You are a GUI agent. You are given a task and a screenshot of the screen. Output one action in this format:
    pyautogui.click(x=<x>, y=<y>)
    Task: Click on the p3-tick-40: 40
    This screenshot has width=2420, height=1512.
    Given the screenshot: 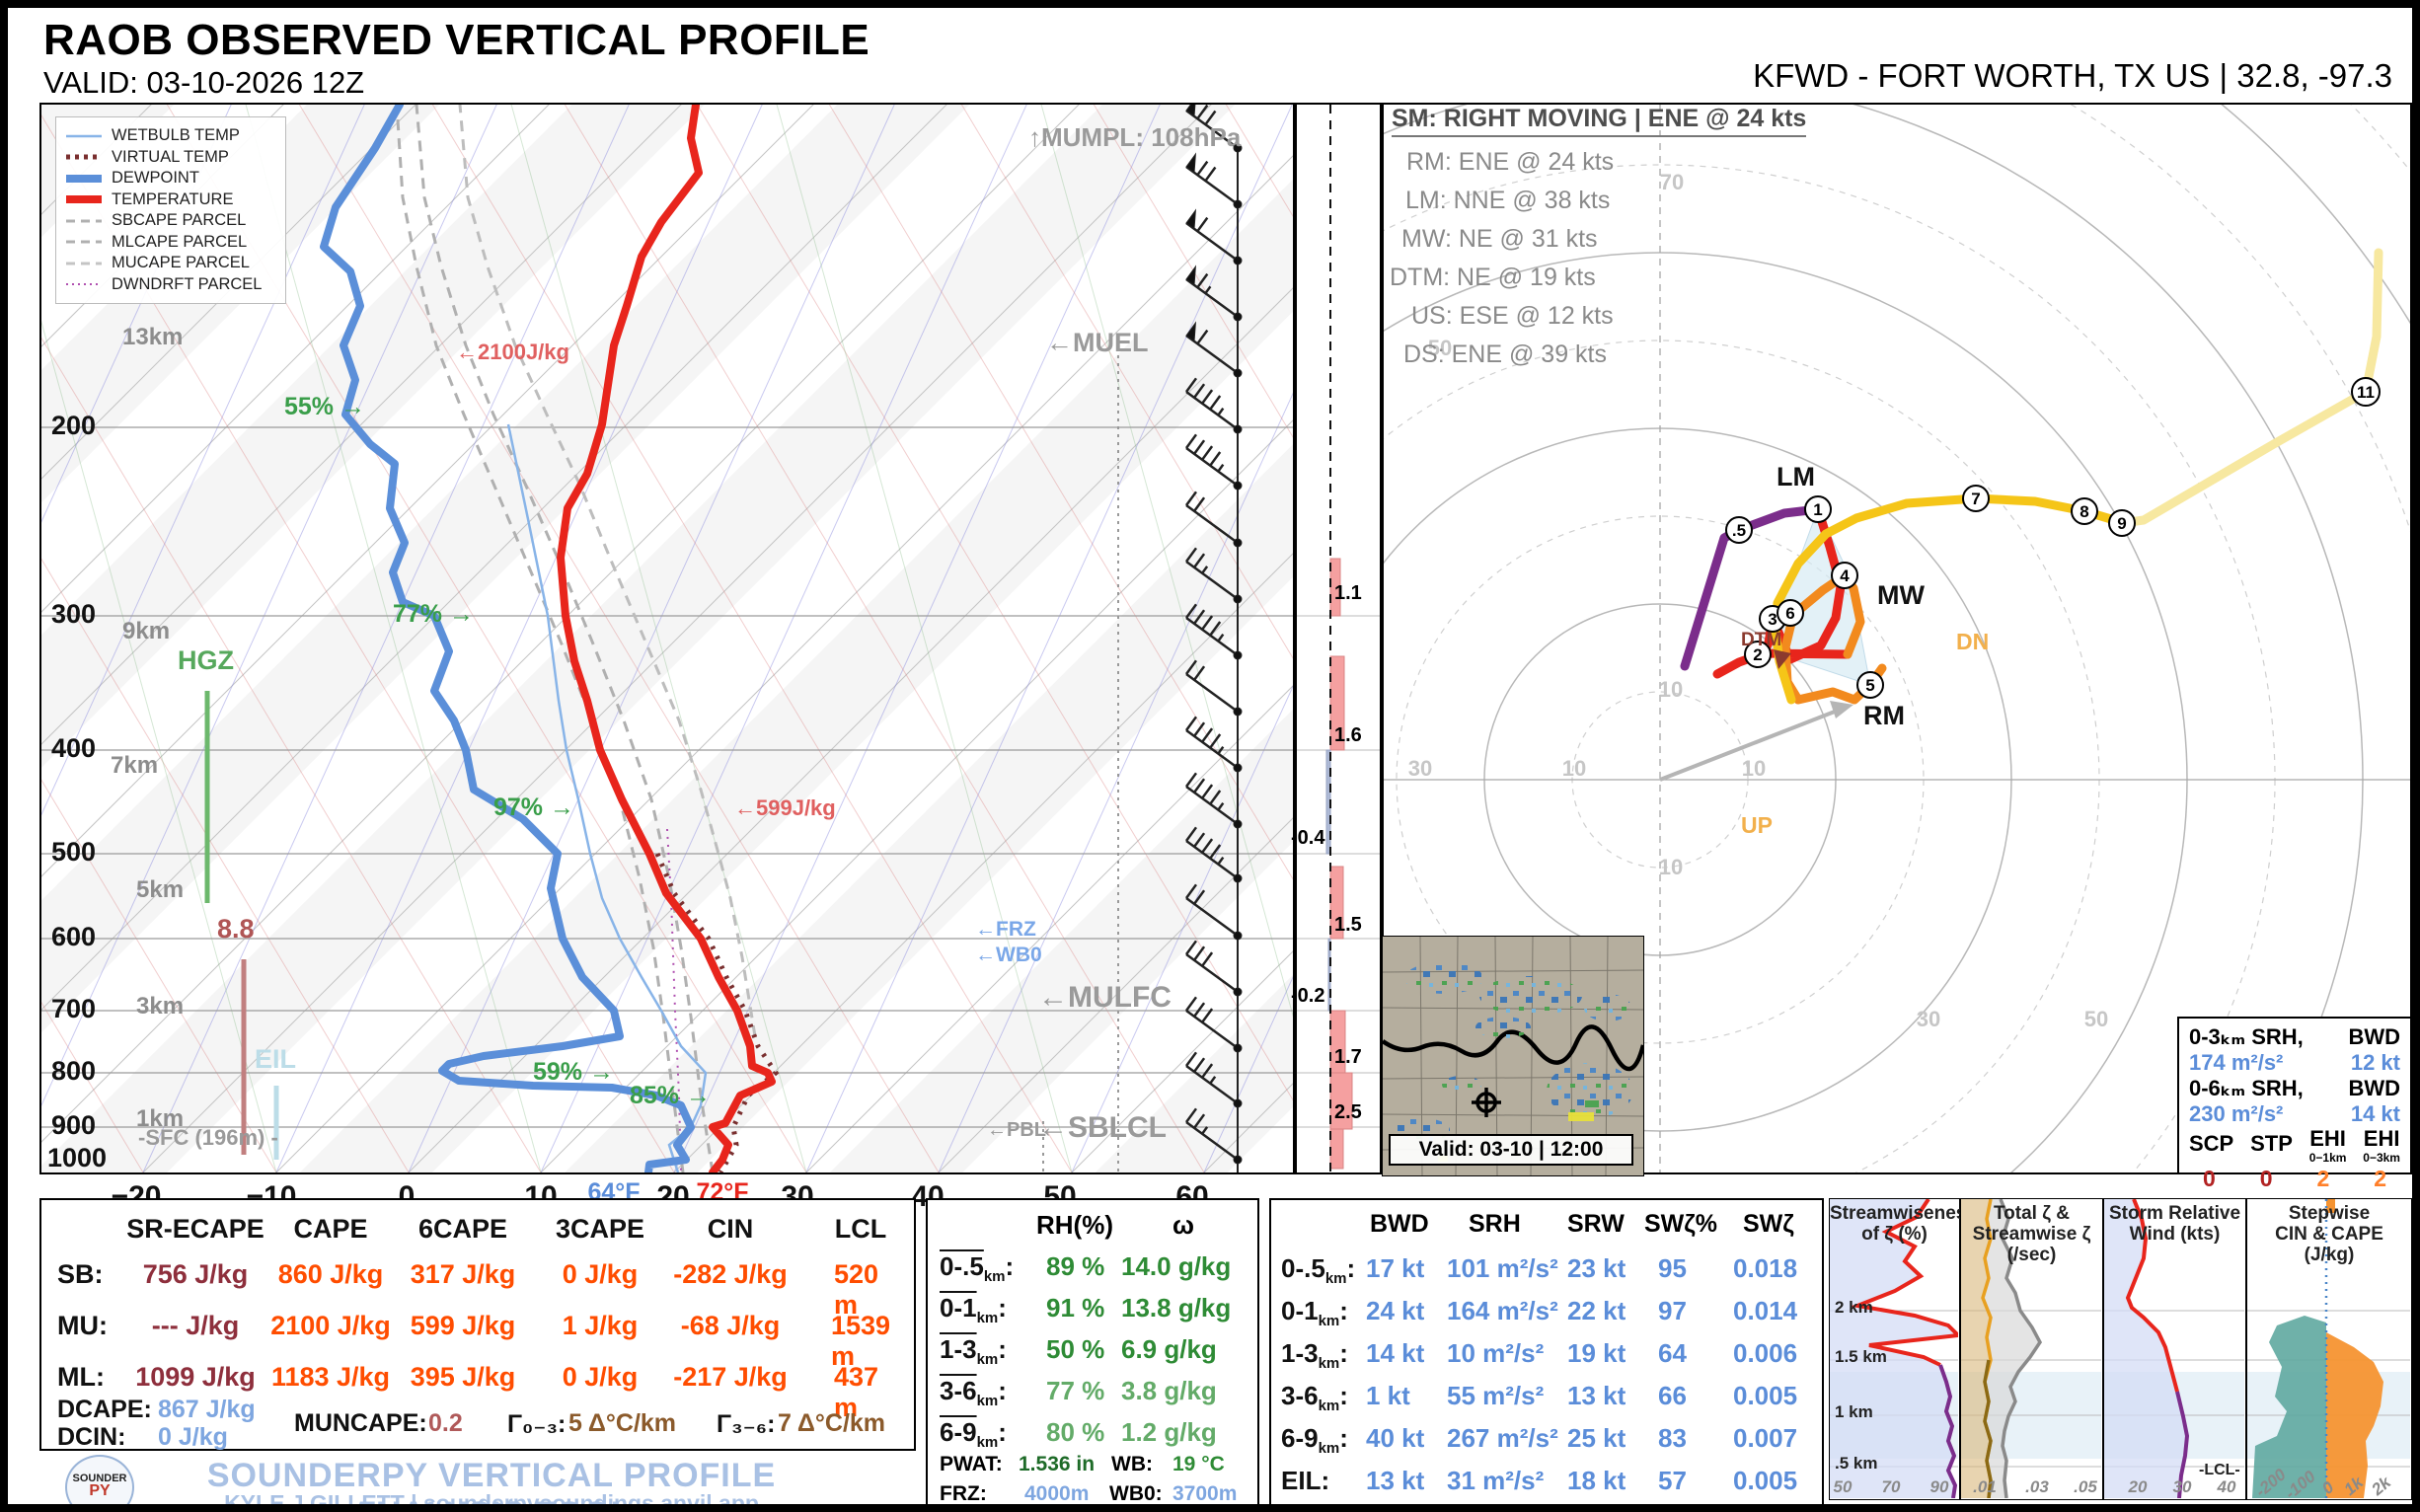 What is the action you would take?
    pyautogui.click(x=2226, y=1487)
    